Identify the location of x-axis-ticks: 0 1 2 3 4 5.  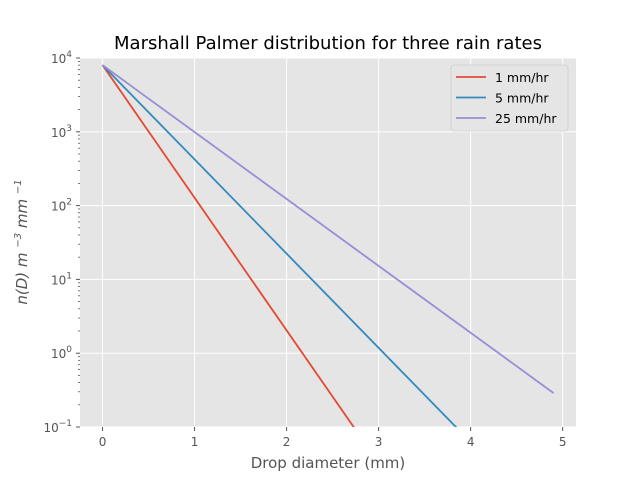
(333, 438).